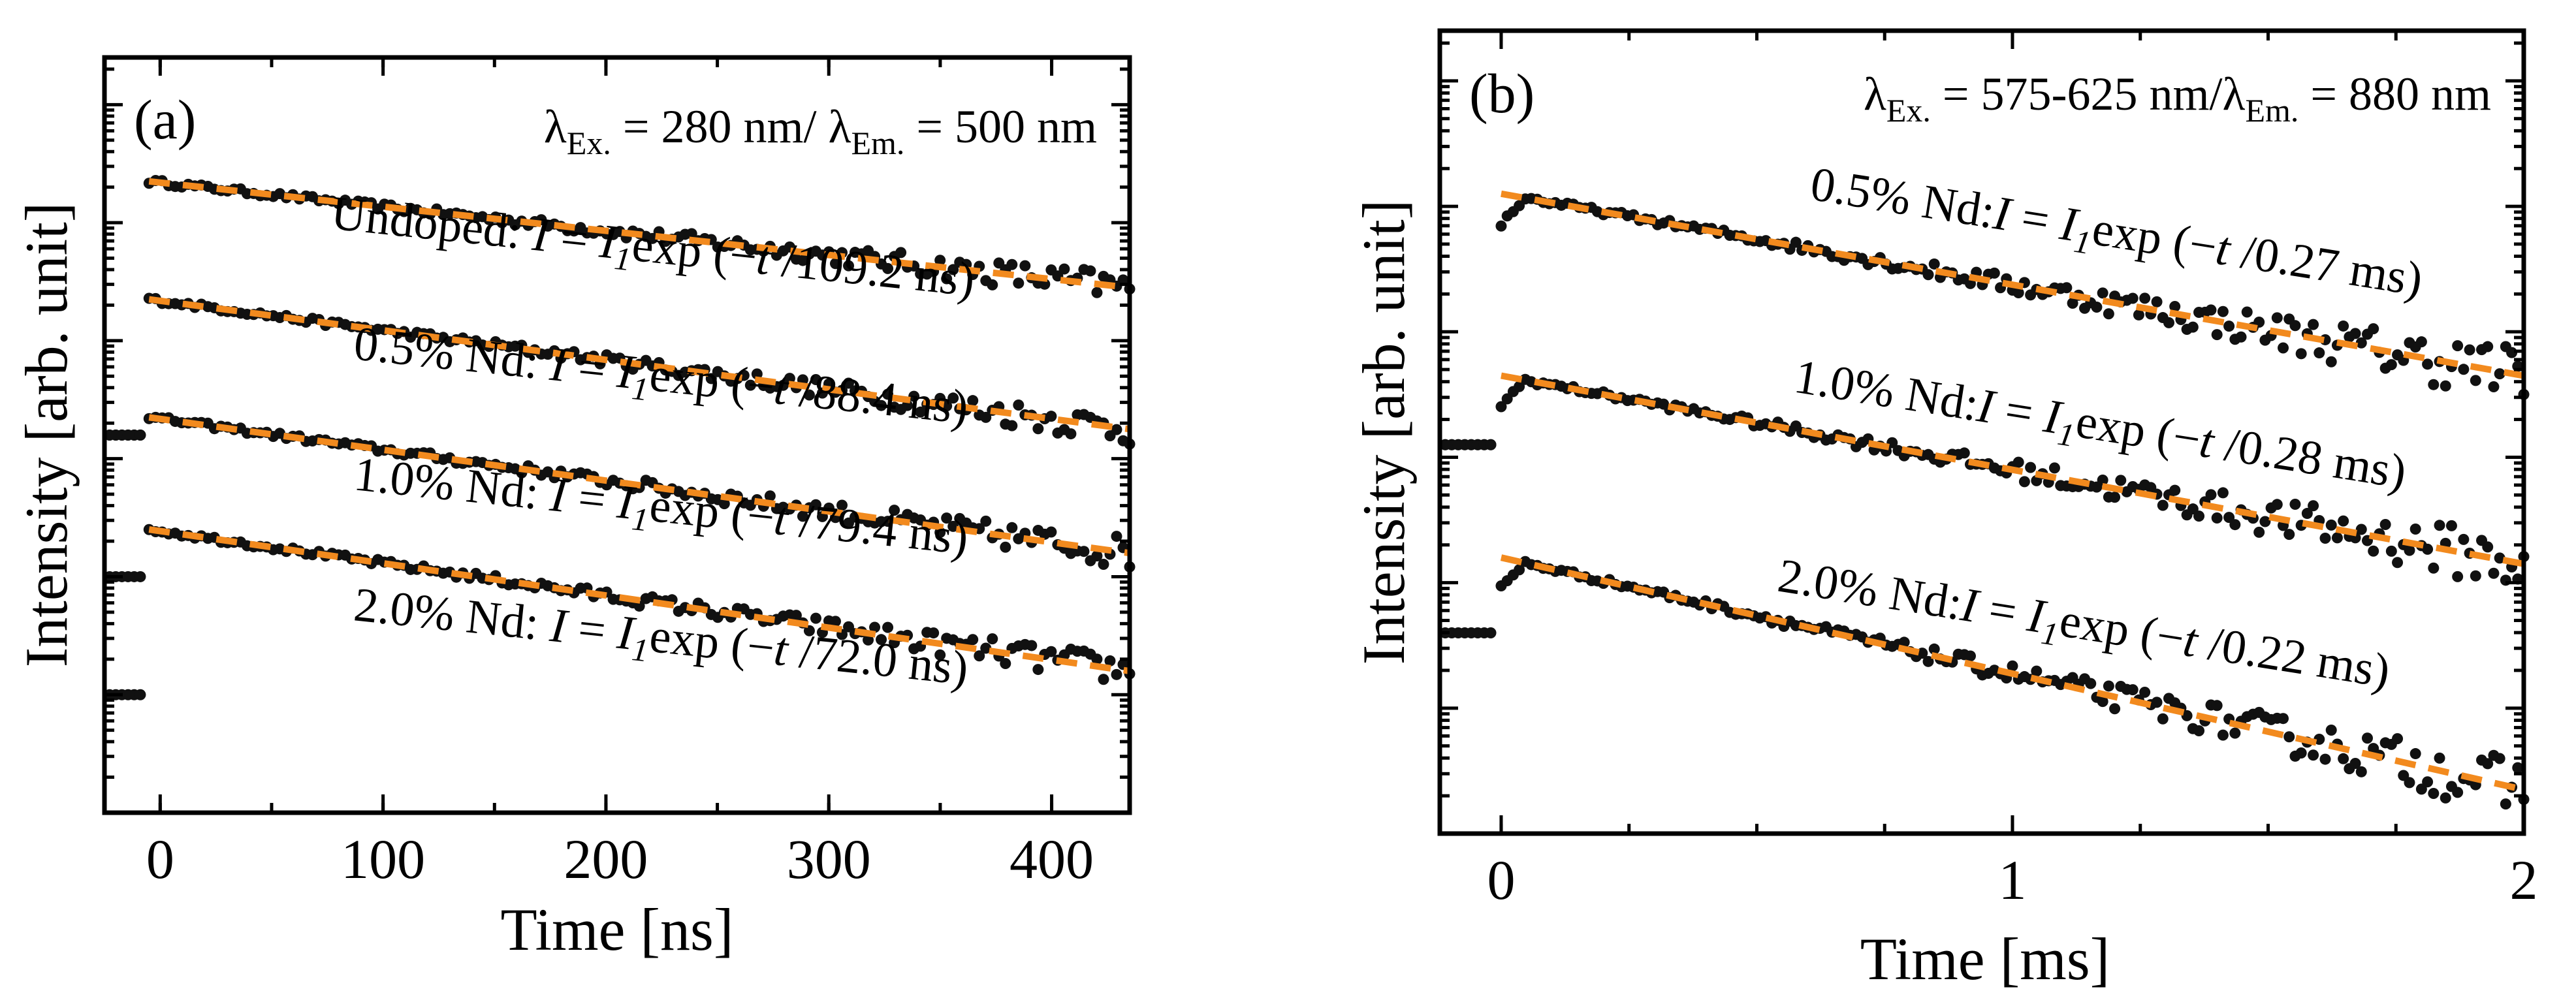 The image size is (2576, 1002). I want to click on panel-b-y-axis-title: Intensity [arb. unit], so click(1384, 432).